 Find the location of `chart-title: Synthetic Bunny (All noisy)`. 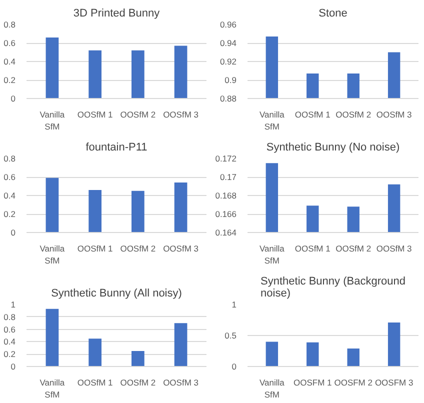

chart-title: Synthetic Bunny (All noisy) is located at coordinates (116, 294).